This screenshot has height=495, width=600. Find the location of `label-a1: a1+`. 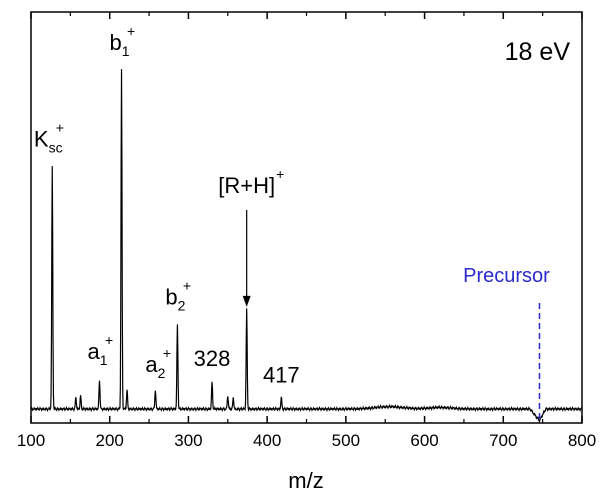

label-a1: a1+ is located at coordinates (100, 350).